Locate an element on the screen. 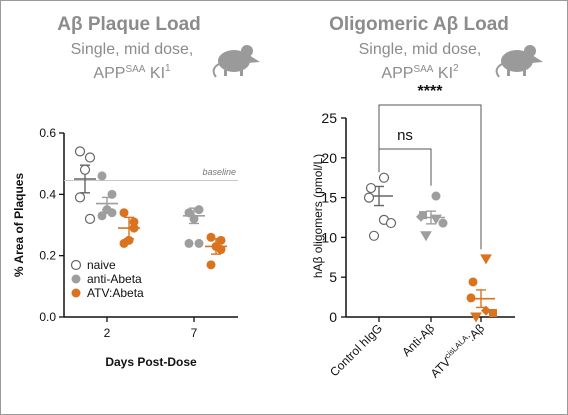 This screenshot has width=568, height=415. left-x-tick-label: 2 is located at coordinates (107, 333).